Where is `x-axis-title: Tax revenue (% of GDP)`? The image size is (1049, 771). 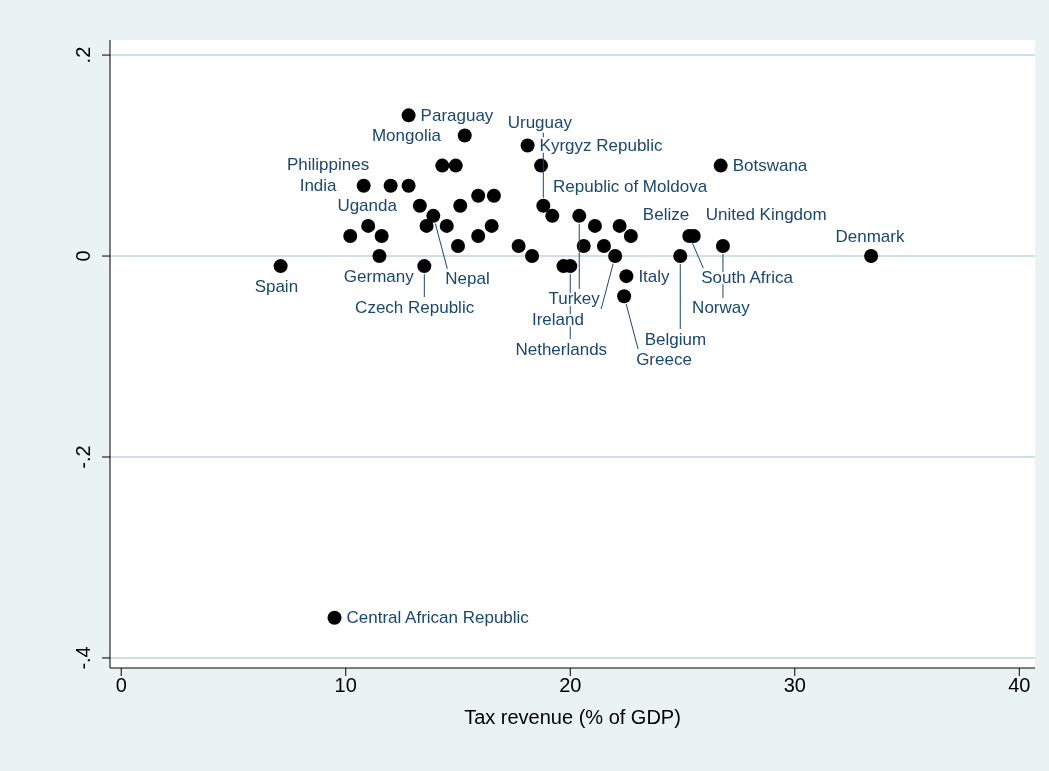
x-axis-title: Tax revenue (% of GDP) is located at coordinates (572, 717).